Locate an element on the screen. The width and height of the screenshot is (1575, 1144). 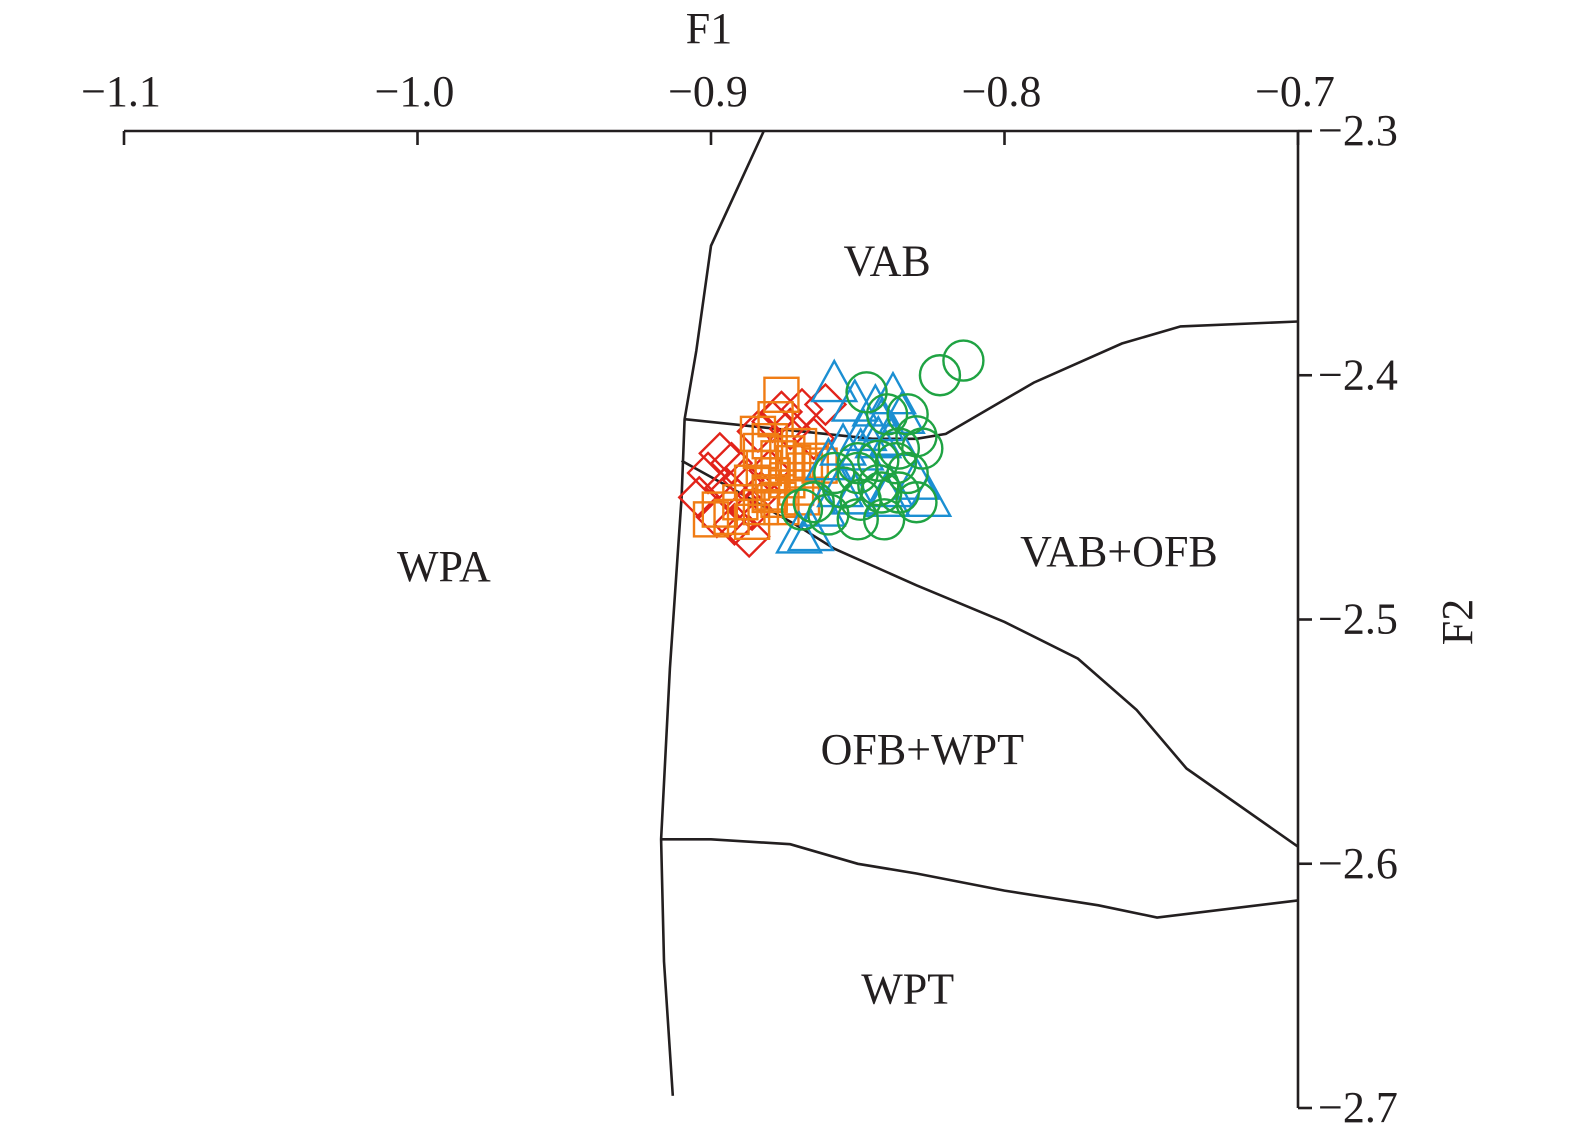
field-label: WPA is located at coordinates (444, 566).